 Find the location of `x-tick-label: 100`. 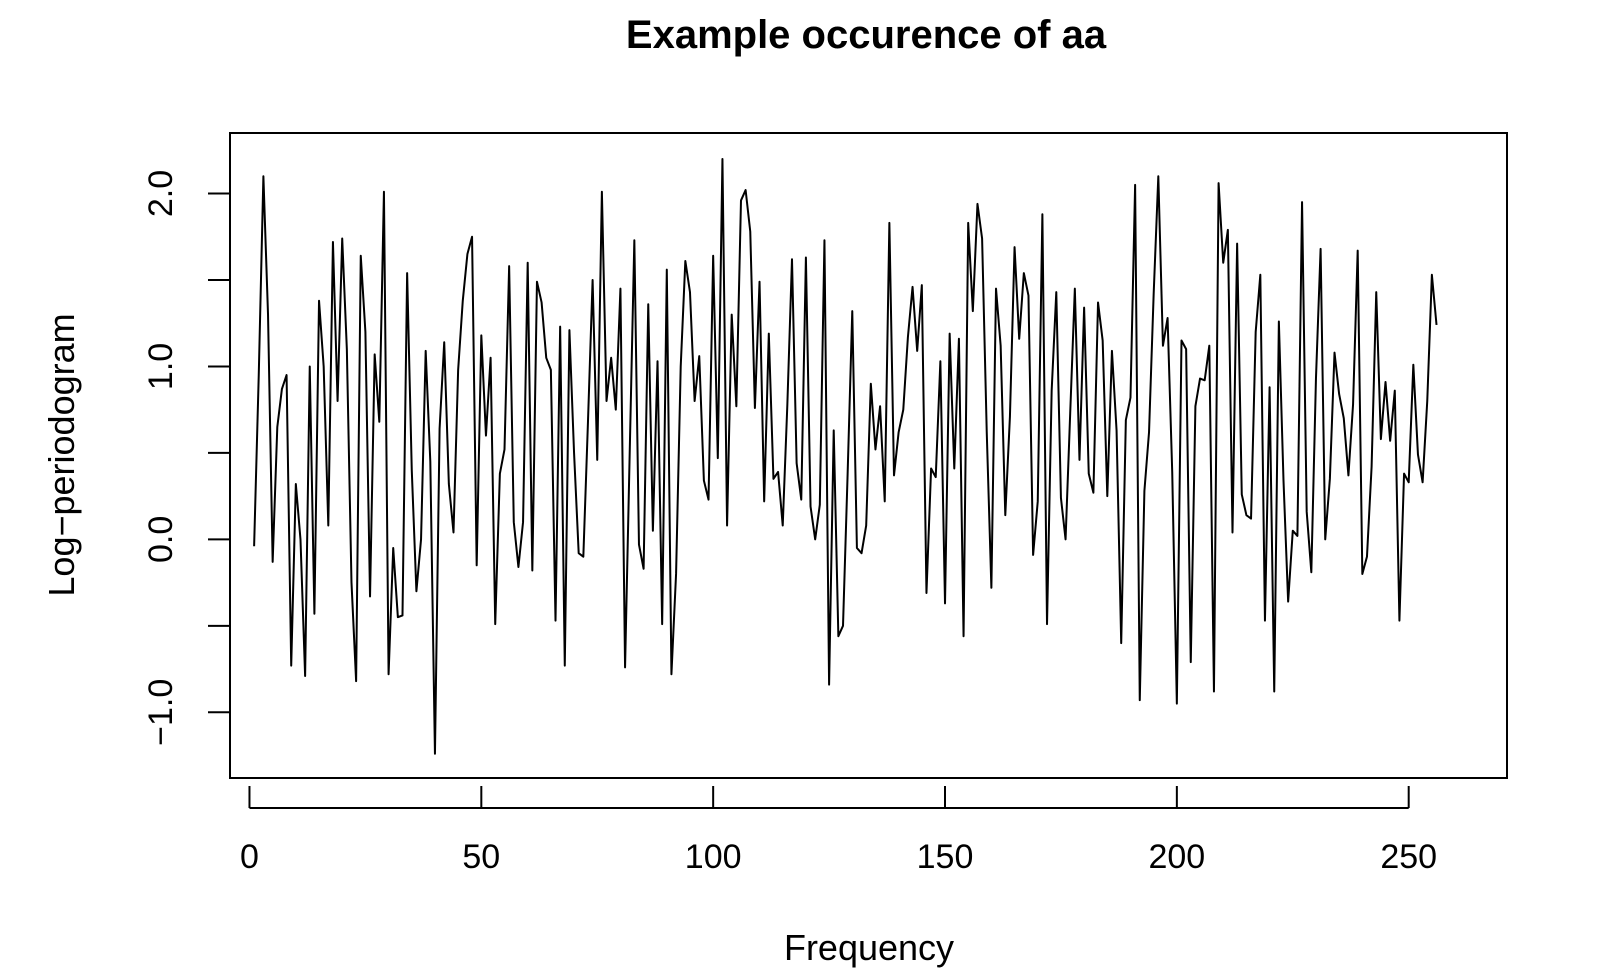

x-tick-label: 100 is located at coordinates (713, 857).